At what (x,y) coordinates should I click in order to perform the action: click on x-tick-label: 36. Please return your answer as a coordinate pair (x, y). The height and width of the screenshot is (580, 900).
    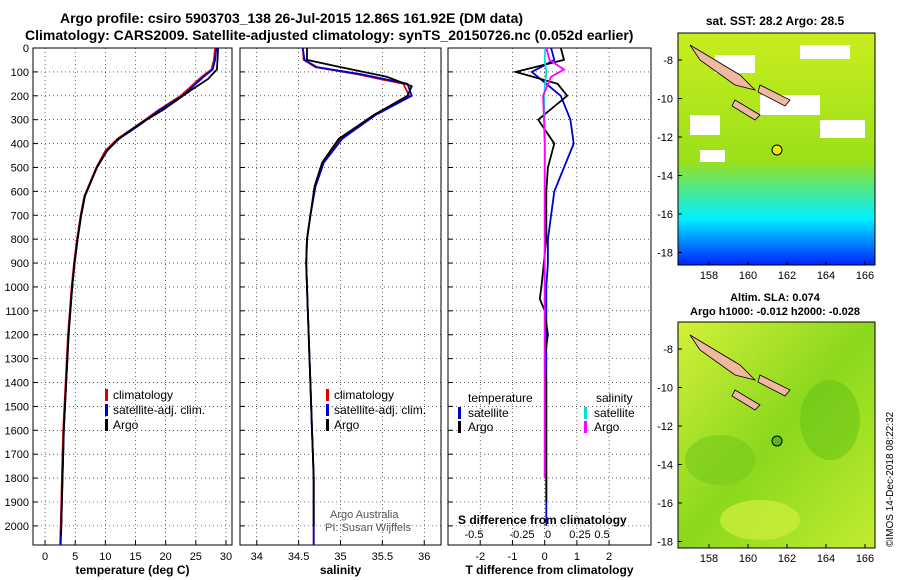
    Looking at the image, I should click on (424, 557).